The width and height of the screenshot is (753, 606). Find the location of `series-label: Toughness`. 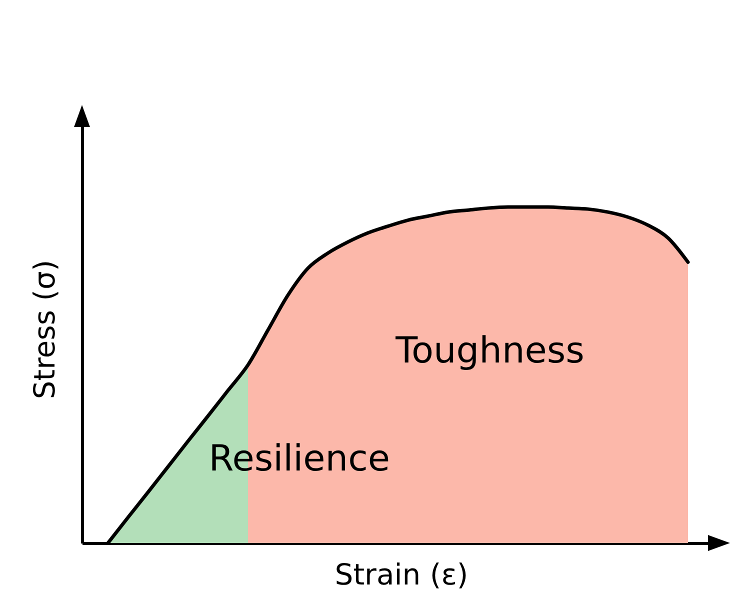

series-label: Toughness is located at coordinates (489, 351).